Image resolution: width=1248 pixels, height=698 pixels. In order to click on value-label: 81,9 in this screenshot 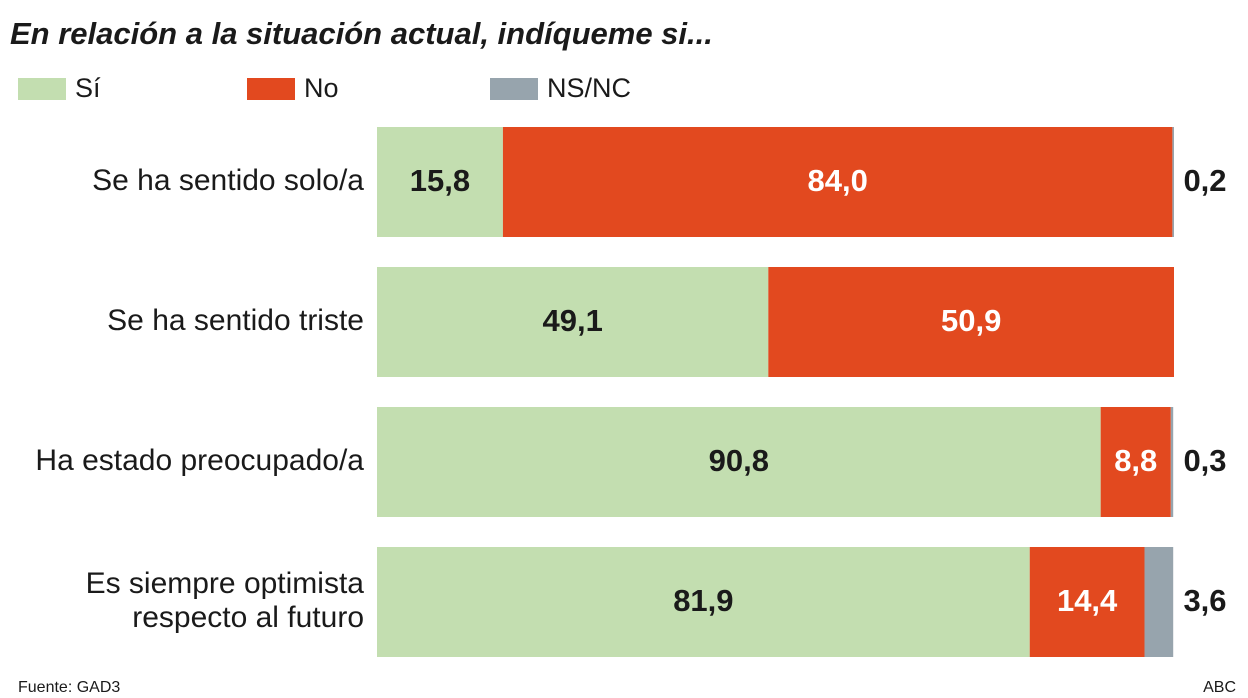, I will do `click(703, 600)`.